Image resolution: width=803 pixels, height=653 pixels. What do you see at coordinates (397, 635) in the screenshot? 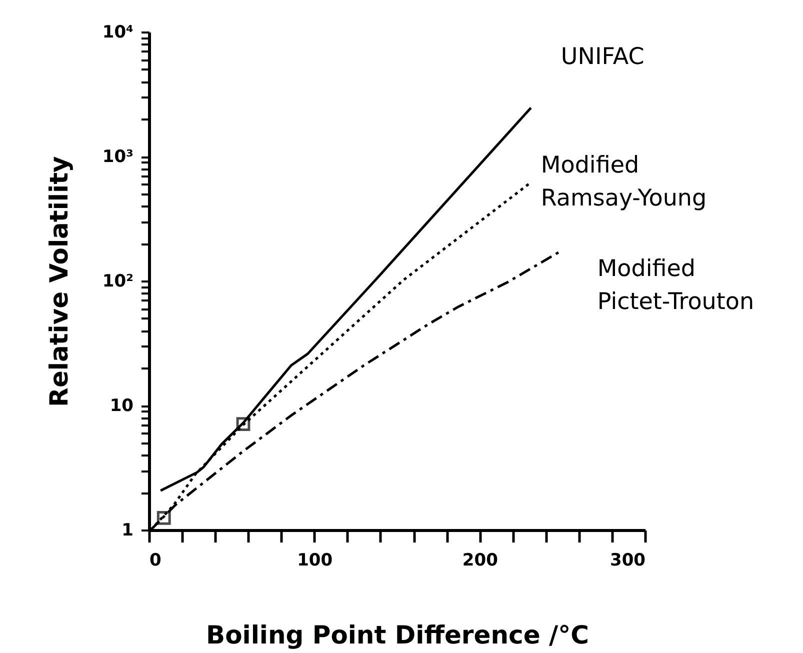
I see `x-axis-title: Boiling Point Difference /°C` at bounding box center [397, 635].